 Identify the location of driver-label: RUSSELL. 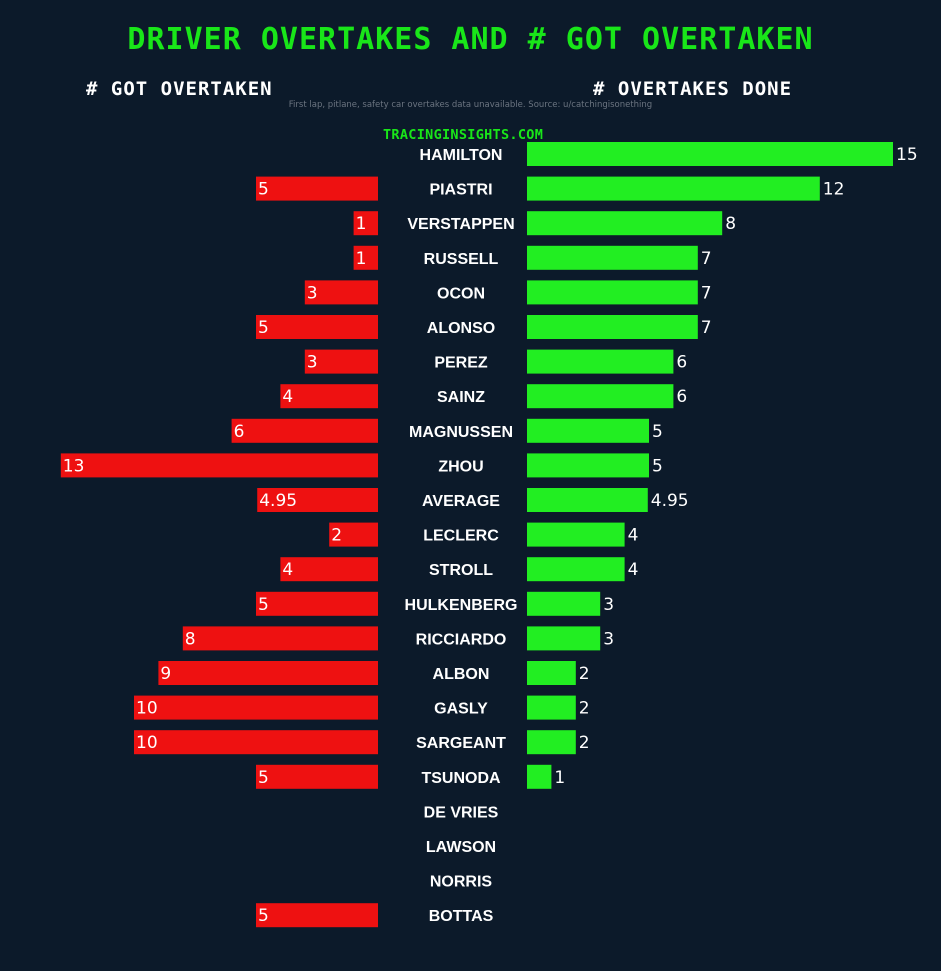
(461, 259).